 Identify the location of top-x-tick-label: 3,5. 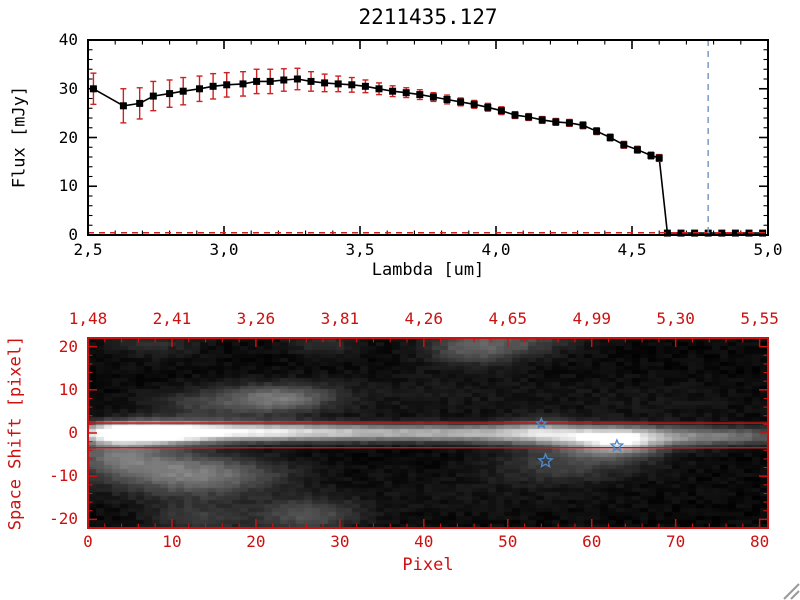
(360, 249).